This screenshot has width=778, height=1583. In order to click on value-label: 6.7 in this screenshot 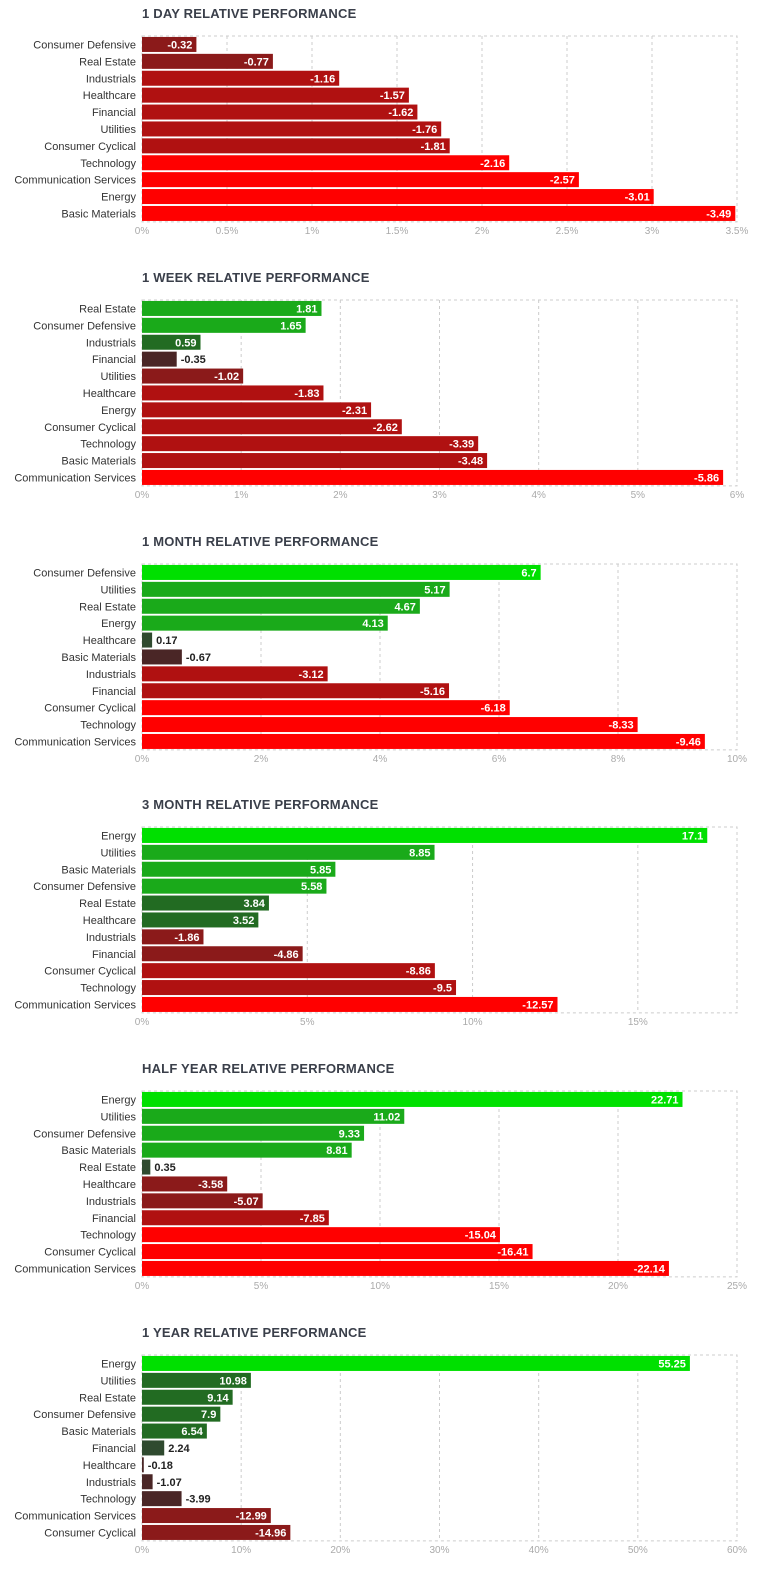, I will do `click(528, 573)`.